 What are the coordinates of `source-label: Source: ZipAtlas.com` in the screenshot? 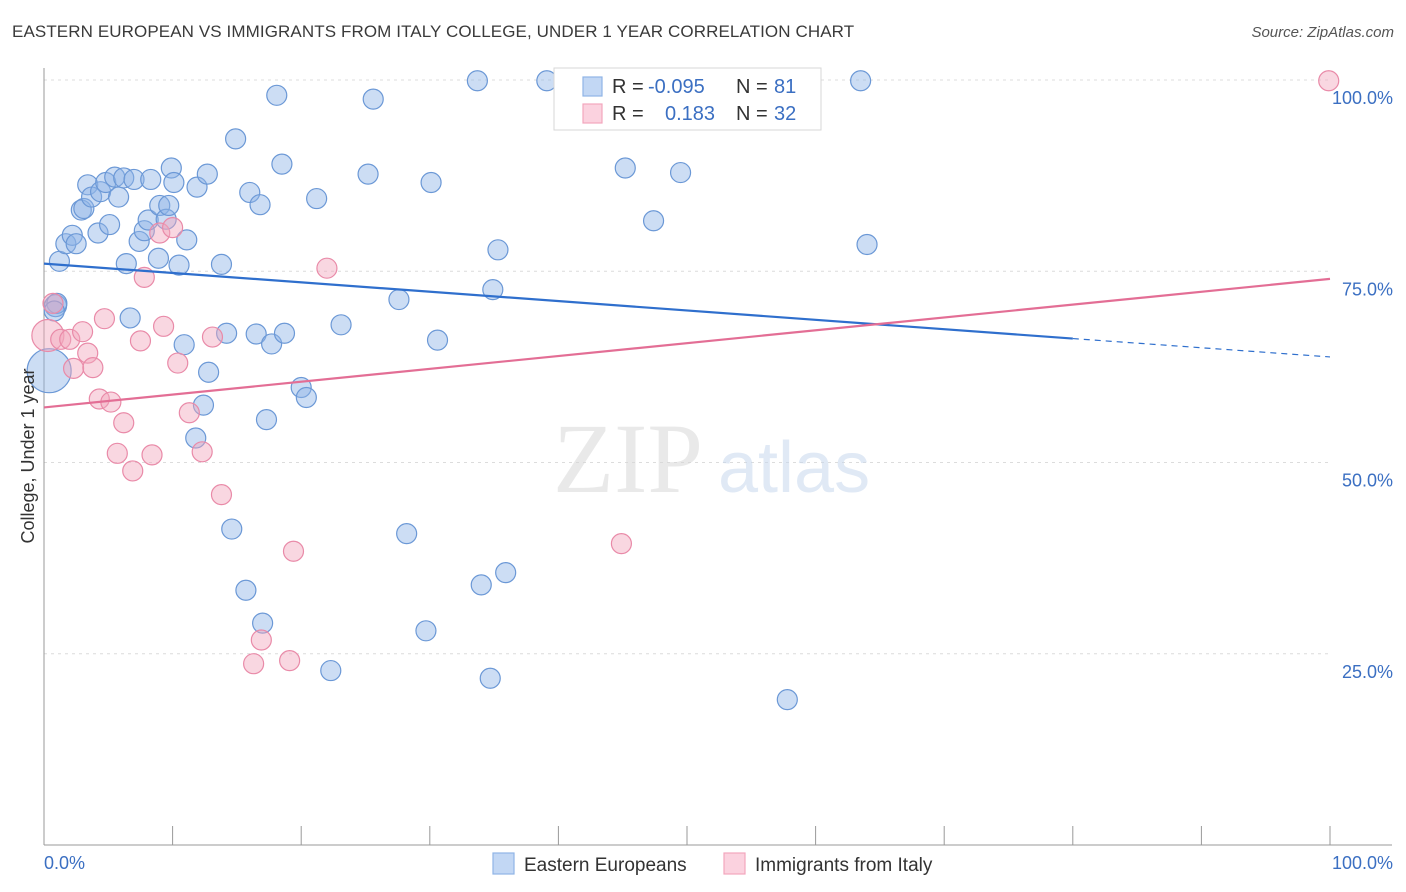 It's located at (1322, 32).